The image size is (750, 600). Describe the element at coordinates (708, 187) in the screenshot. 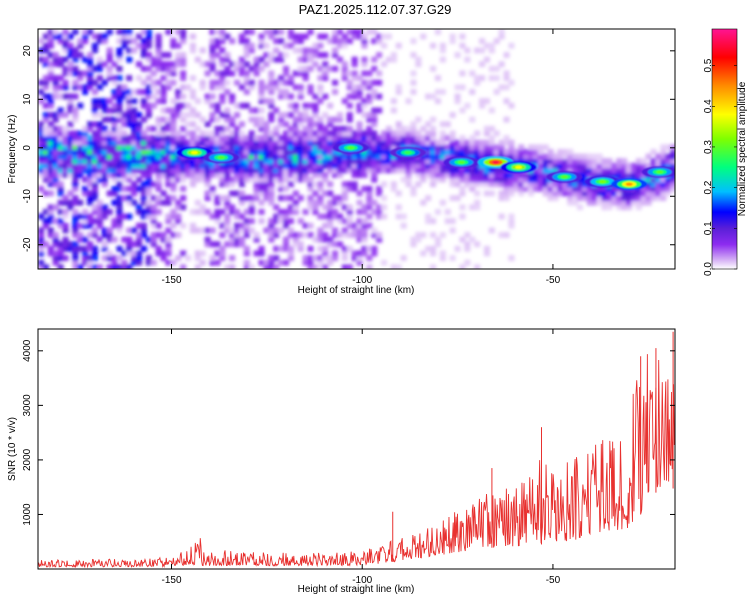

I see `colorbar-tick-label: 0.2` at that location.